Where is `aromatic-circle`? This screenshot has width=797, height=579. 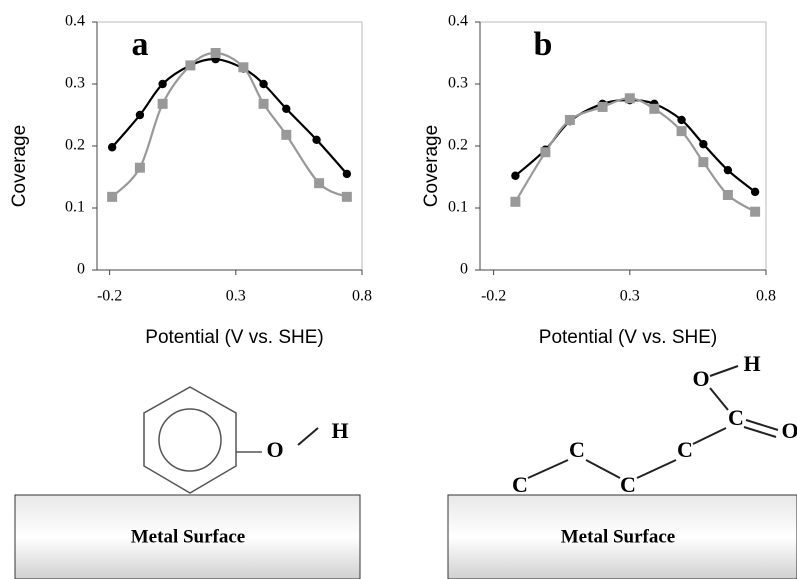 aromatic-circle is located at coordinates (190, 440).